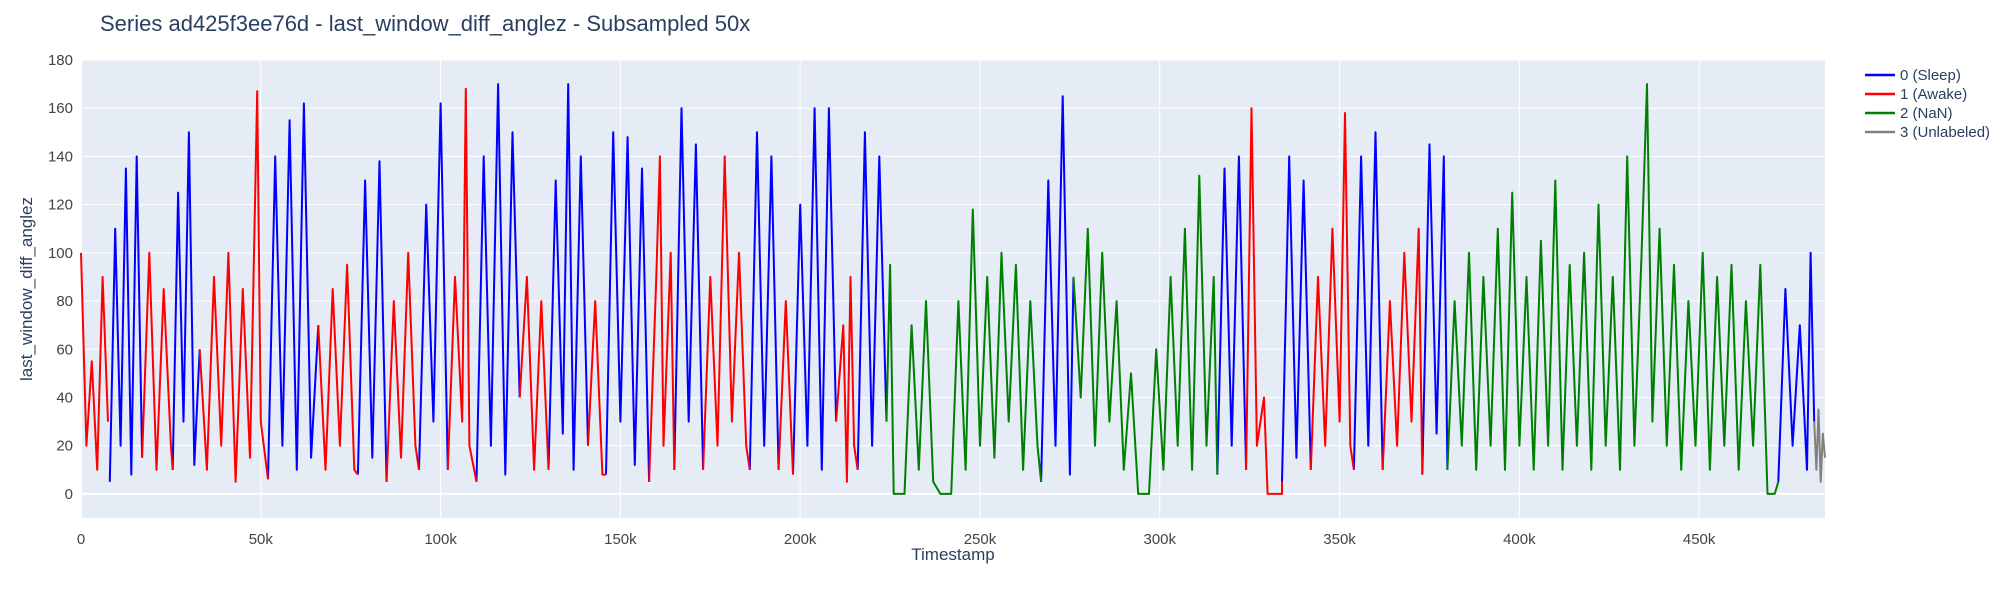  Describe the element at coordinates (980, 539) in the screenshot. I see `x-tick-label: 250k` at that location.